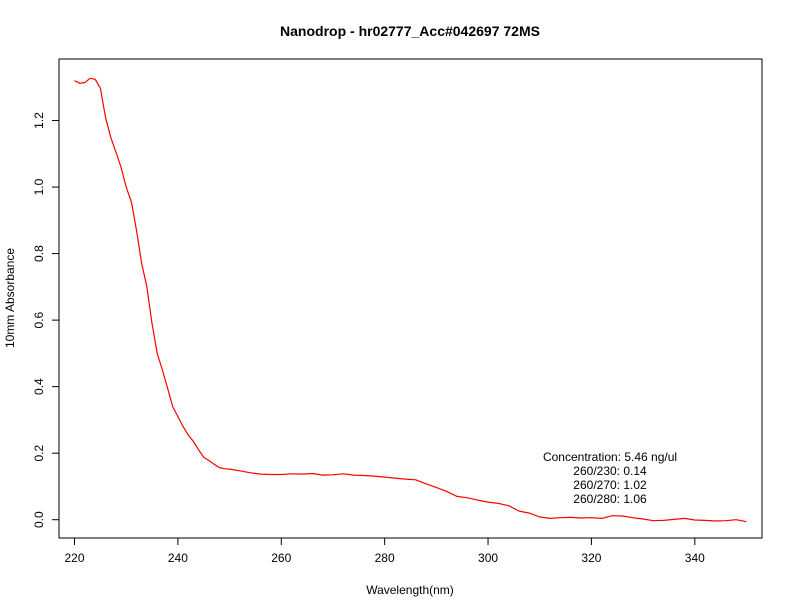 The image size is (792, 612). I want to click on x-tick-label: 340, so click(695, 558).